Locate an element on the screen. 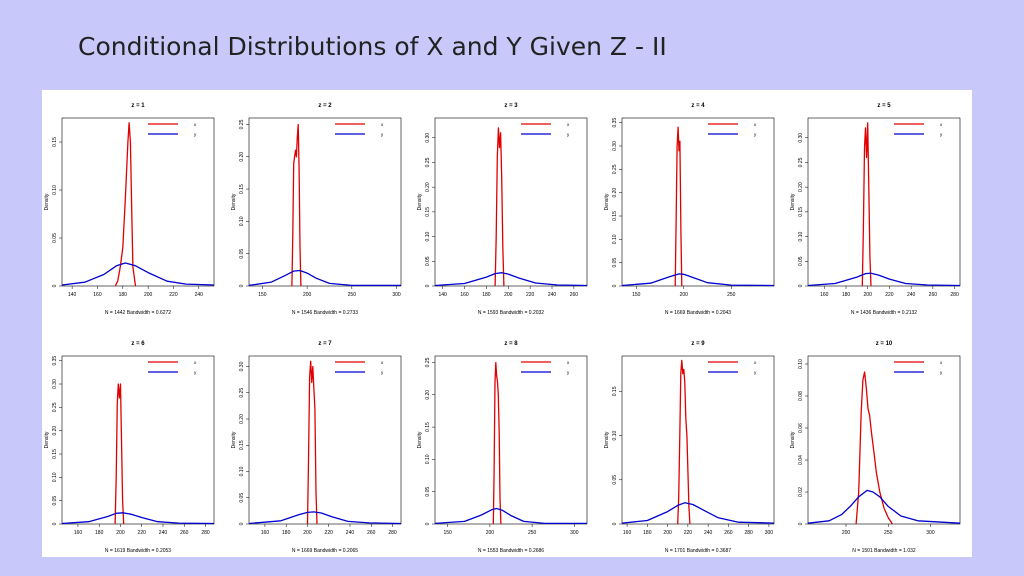 The image size is (1024, 576). chart-title: z = 3 is located at coordinates (511, 106).